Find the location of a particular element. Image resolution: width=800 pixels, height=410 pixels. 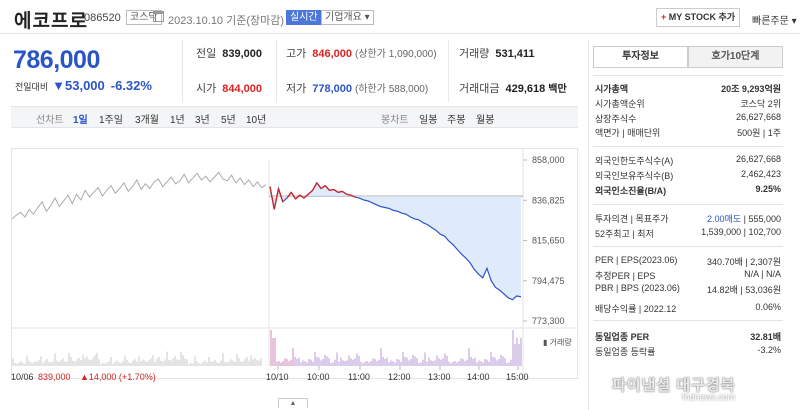

tab-1day: 1일 is located at coordinates (80, 120).